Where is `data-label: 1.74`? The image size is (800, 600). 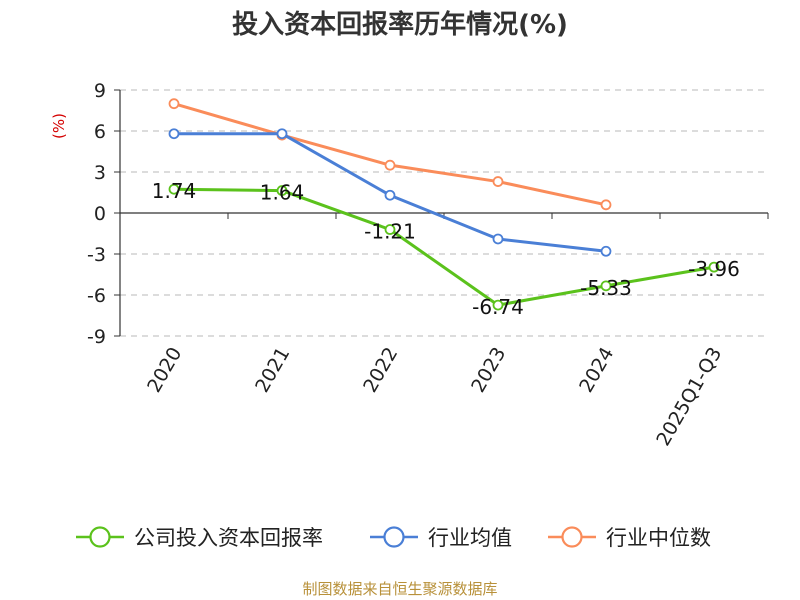
data-label: 1.74 is located at coordinates (174, 191).